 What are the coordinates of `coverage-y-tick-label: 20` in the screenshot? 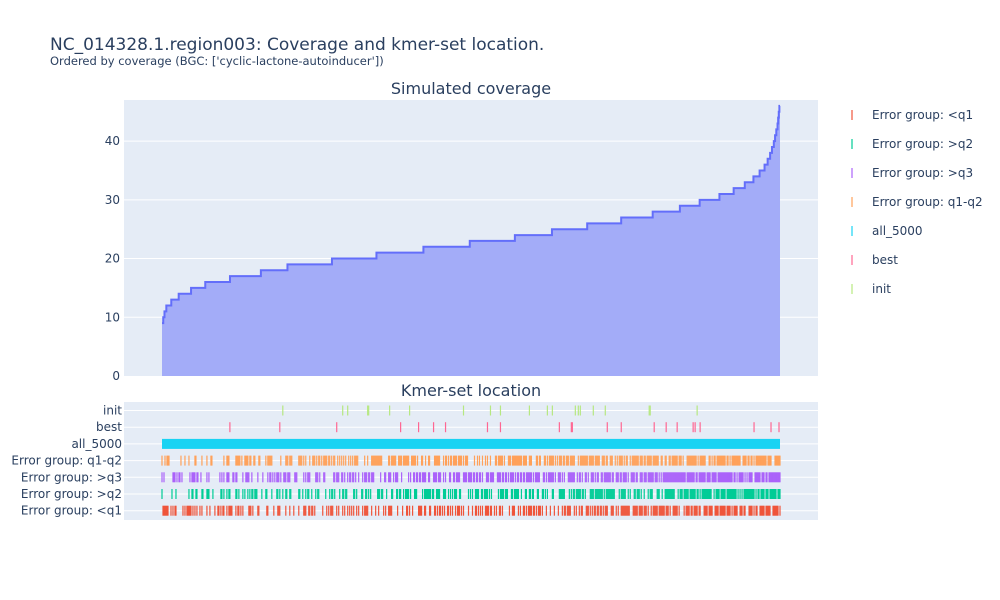 It's located at (112, 259).